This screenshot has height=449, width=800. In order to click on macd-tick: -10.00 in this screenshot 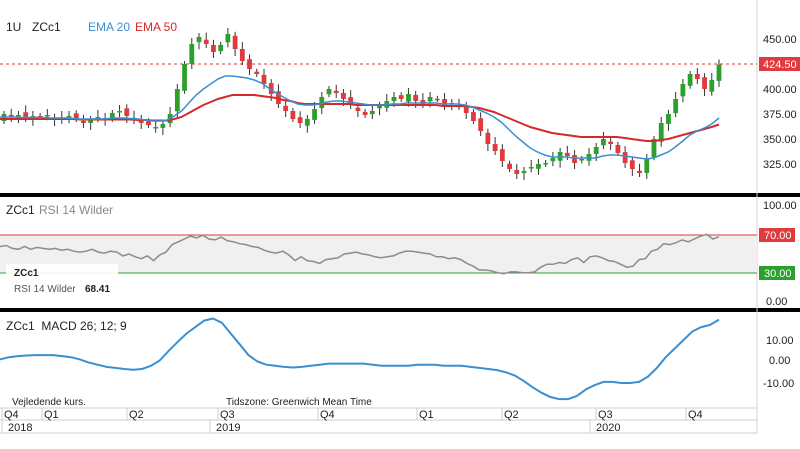, I will do `click(778, 384)`.